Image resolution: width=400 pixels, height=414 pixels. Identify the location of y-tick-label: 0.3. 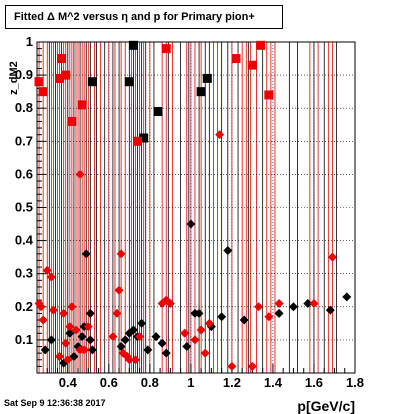
(24, 273).